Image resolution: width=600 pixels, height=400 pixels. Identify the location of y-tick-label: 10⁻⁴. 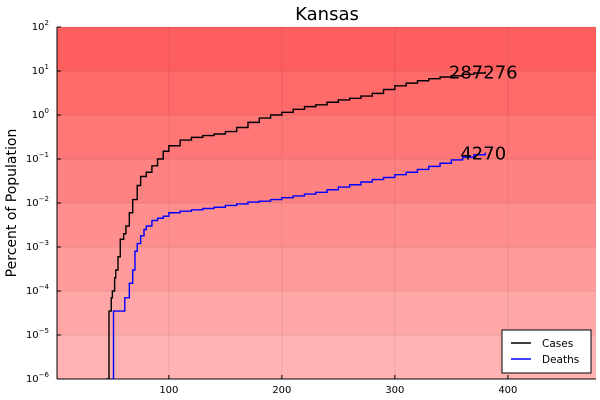
(38, 290).